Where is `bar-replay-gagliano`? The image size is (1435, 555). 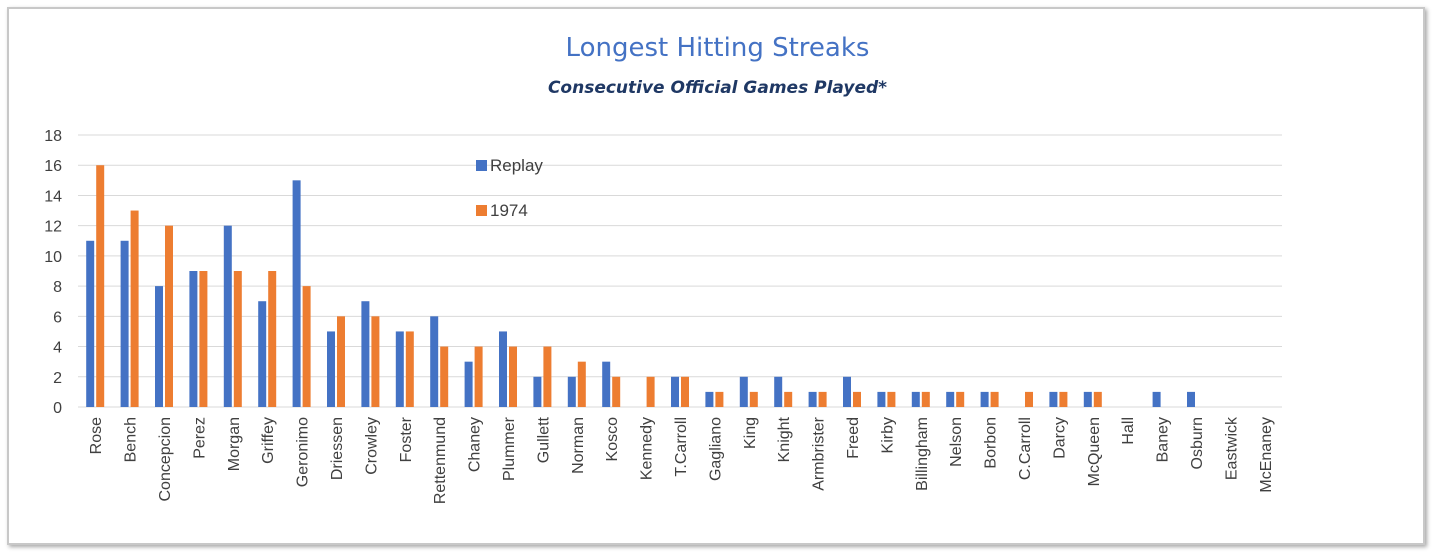 bar-replay-gagliano is located at coordinates (709, 399).